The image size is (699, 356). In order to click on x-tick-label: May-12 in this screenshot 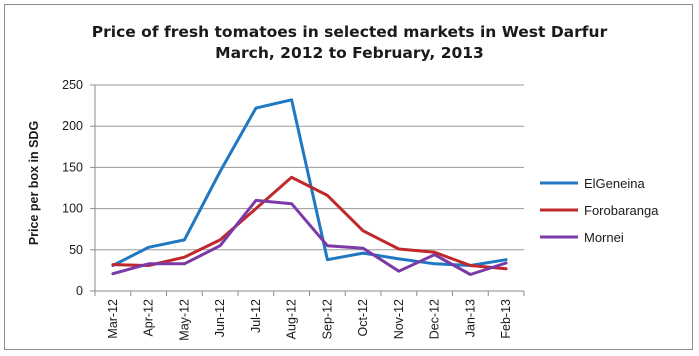, I will do `click(184, 320)`.